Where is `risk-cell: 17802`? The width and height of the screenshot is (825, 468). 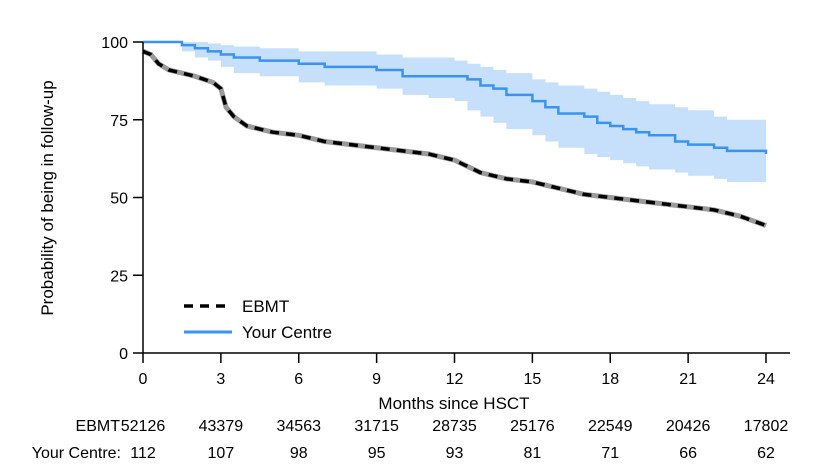 risk-cell: 17802 is located at coordinates (766, 426).